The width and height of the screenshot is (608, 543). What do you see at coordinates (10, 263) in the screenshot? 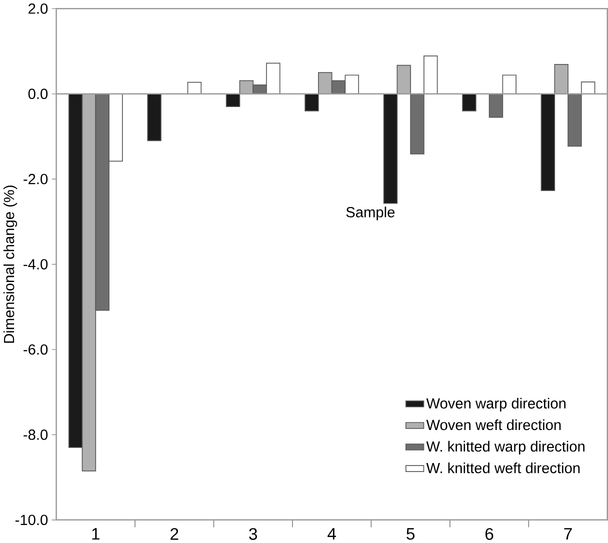
I see `y-axis-title: Dimensional change (%)` at bounding box center [10, 263].